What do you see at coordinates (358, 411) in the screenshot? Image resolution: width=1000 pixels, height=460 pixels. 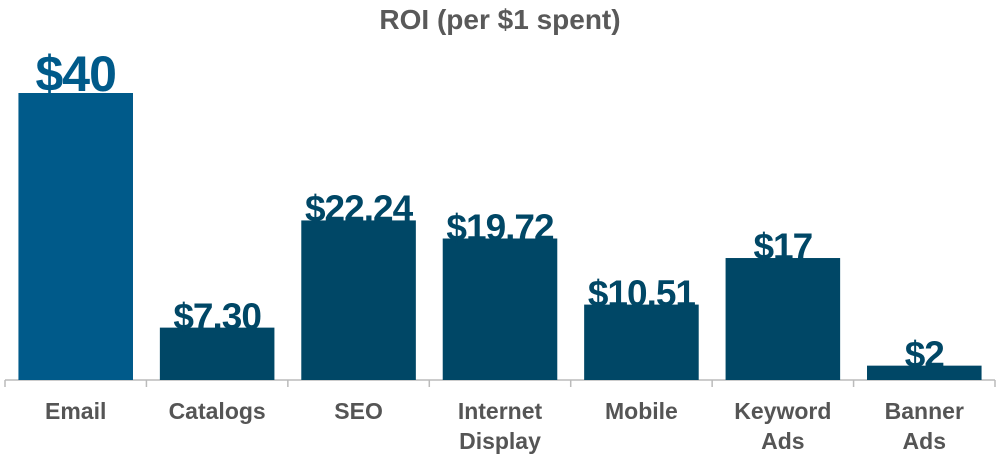 I see `x-tick-label: SEO` at bounding box center [358, 411].